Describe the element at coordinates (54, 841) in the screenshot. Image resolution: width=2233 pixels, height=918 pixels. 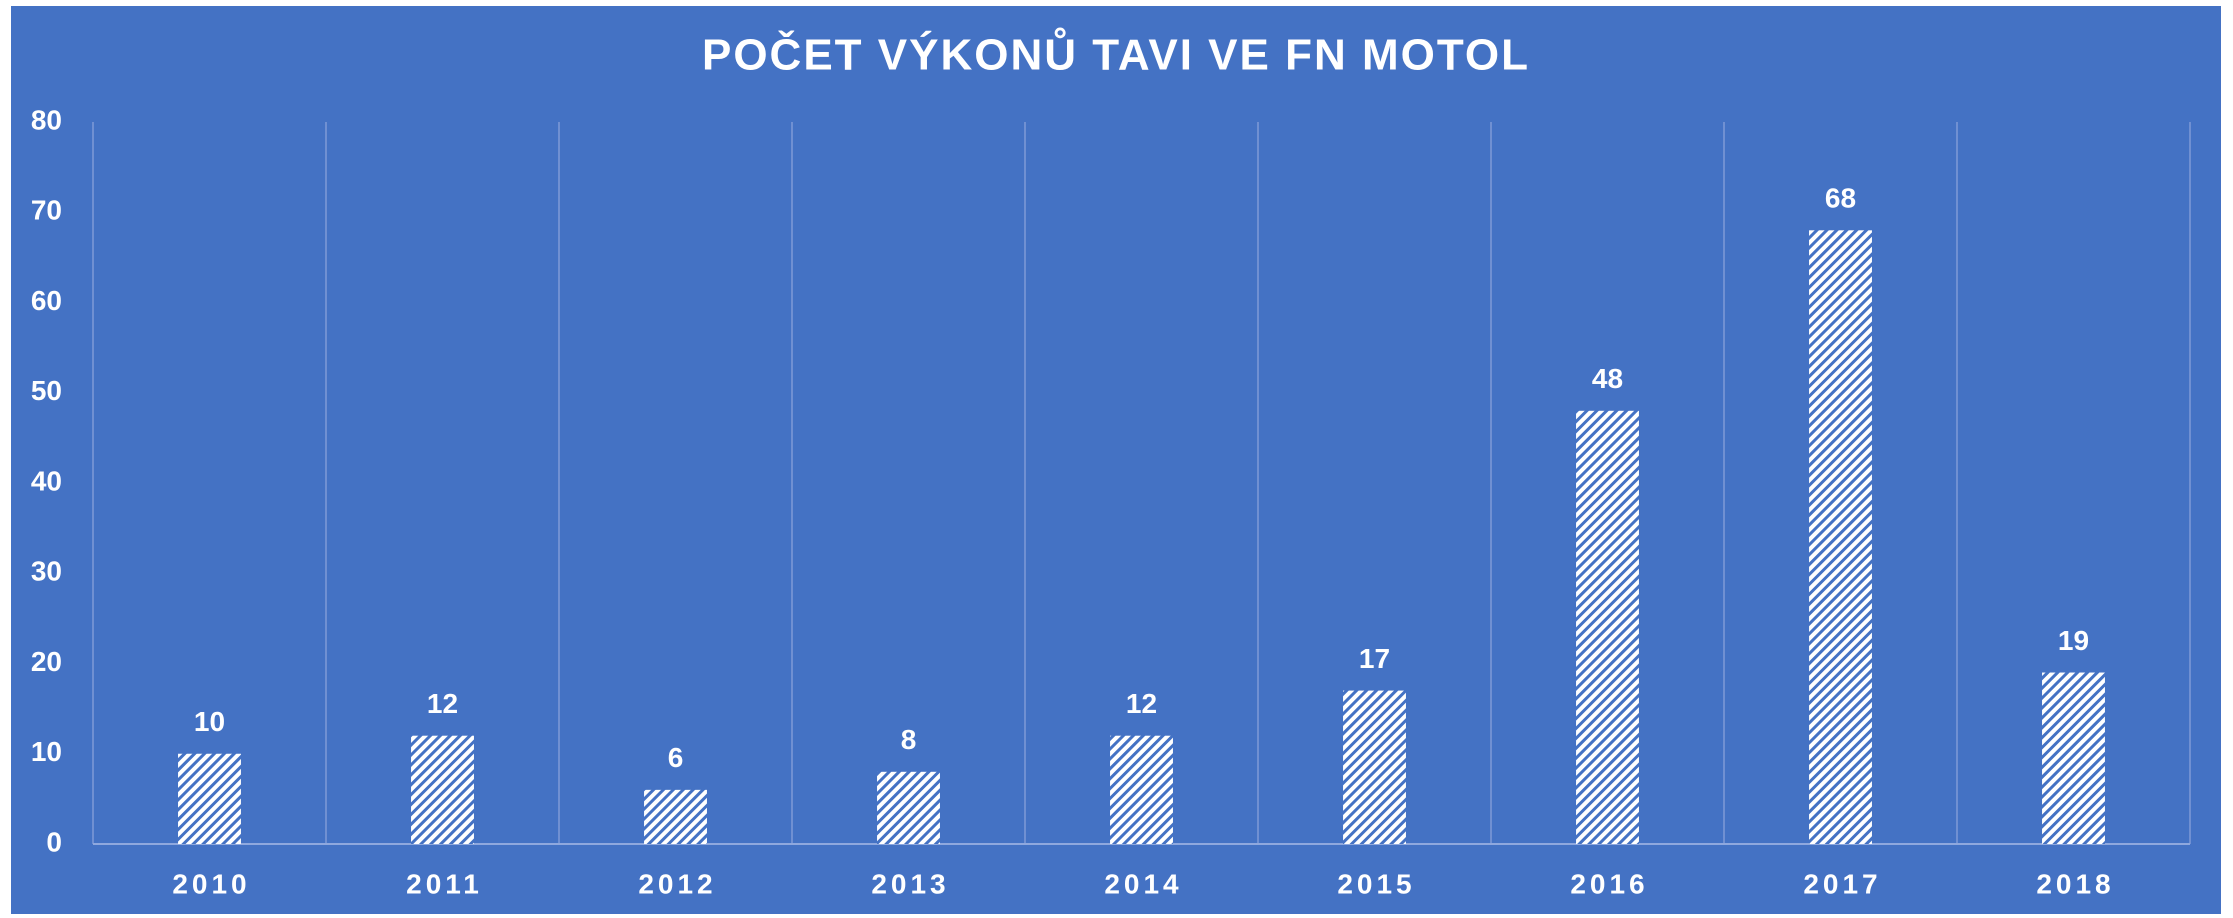
I see `y-tick-label: 0` at that location.